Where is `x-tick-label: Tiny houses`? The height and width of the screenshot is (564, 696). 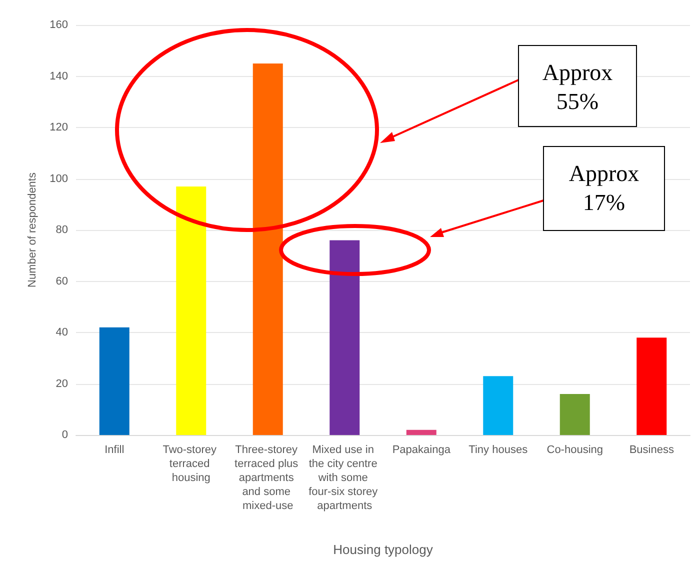 x-tick-label: Tiny houses is located at coordinates (498, 450).